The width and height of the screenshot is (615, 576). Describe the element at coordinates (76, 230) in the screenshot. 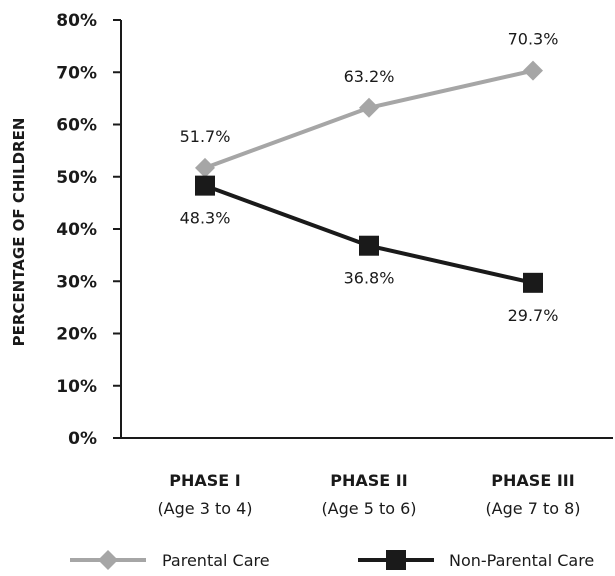

I see `y-tick-label: 40%` at that location.